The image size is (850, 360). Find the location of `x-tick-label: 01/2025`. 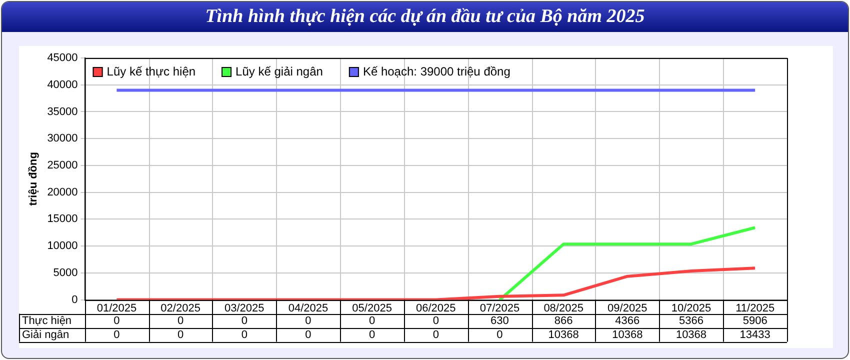

x-tick-label: 01/2025 is located at coordinates (116, 308).